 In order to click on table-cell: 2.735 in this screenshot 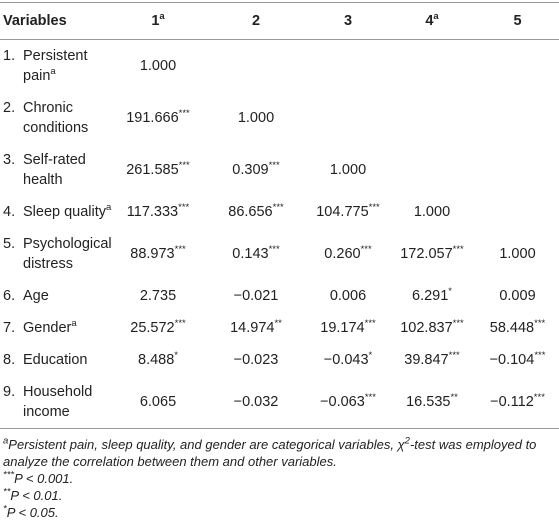, I will do `click(158, 296)`.